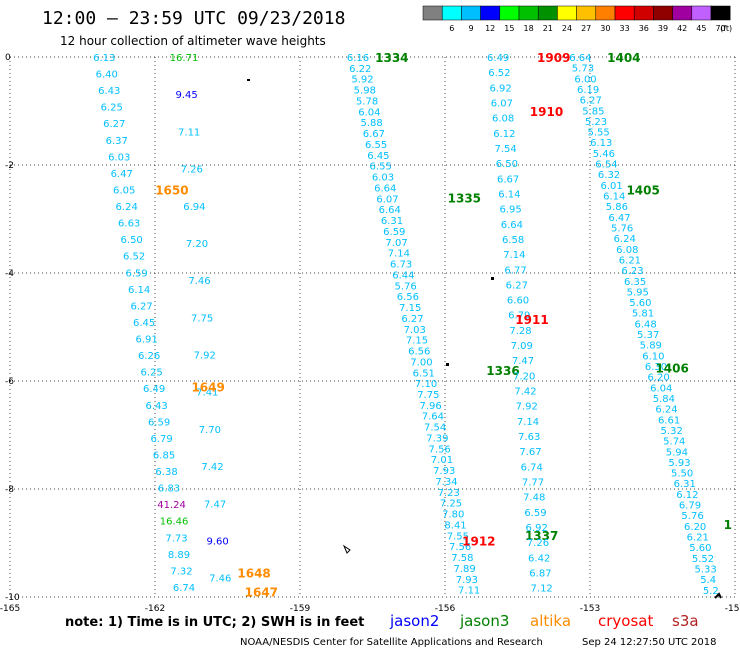  What do you see at coordinates (622, 228) in the screenshot?
I see `wave-height-value: 5.76` at bounding box center [622, 228].